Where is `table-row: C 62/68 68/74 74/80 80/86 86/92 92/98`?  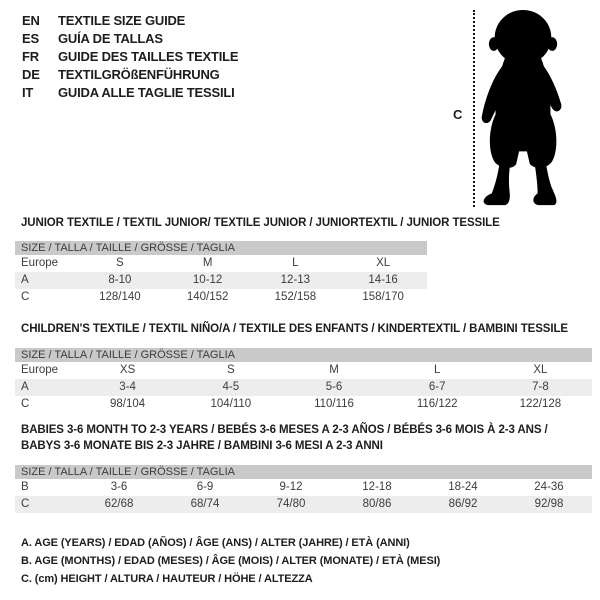
table-row: C 62/68 68/74 74/80 80/86 86/92 92/98 is located at coordinates (303, 504).